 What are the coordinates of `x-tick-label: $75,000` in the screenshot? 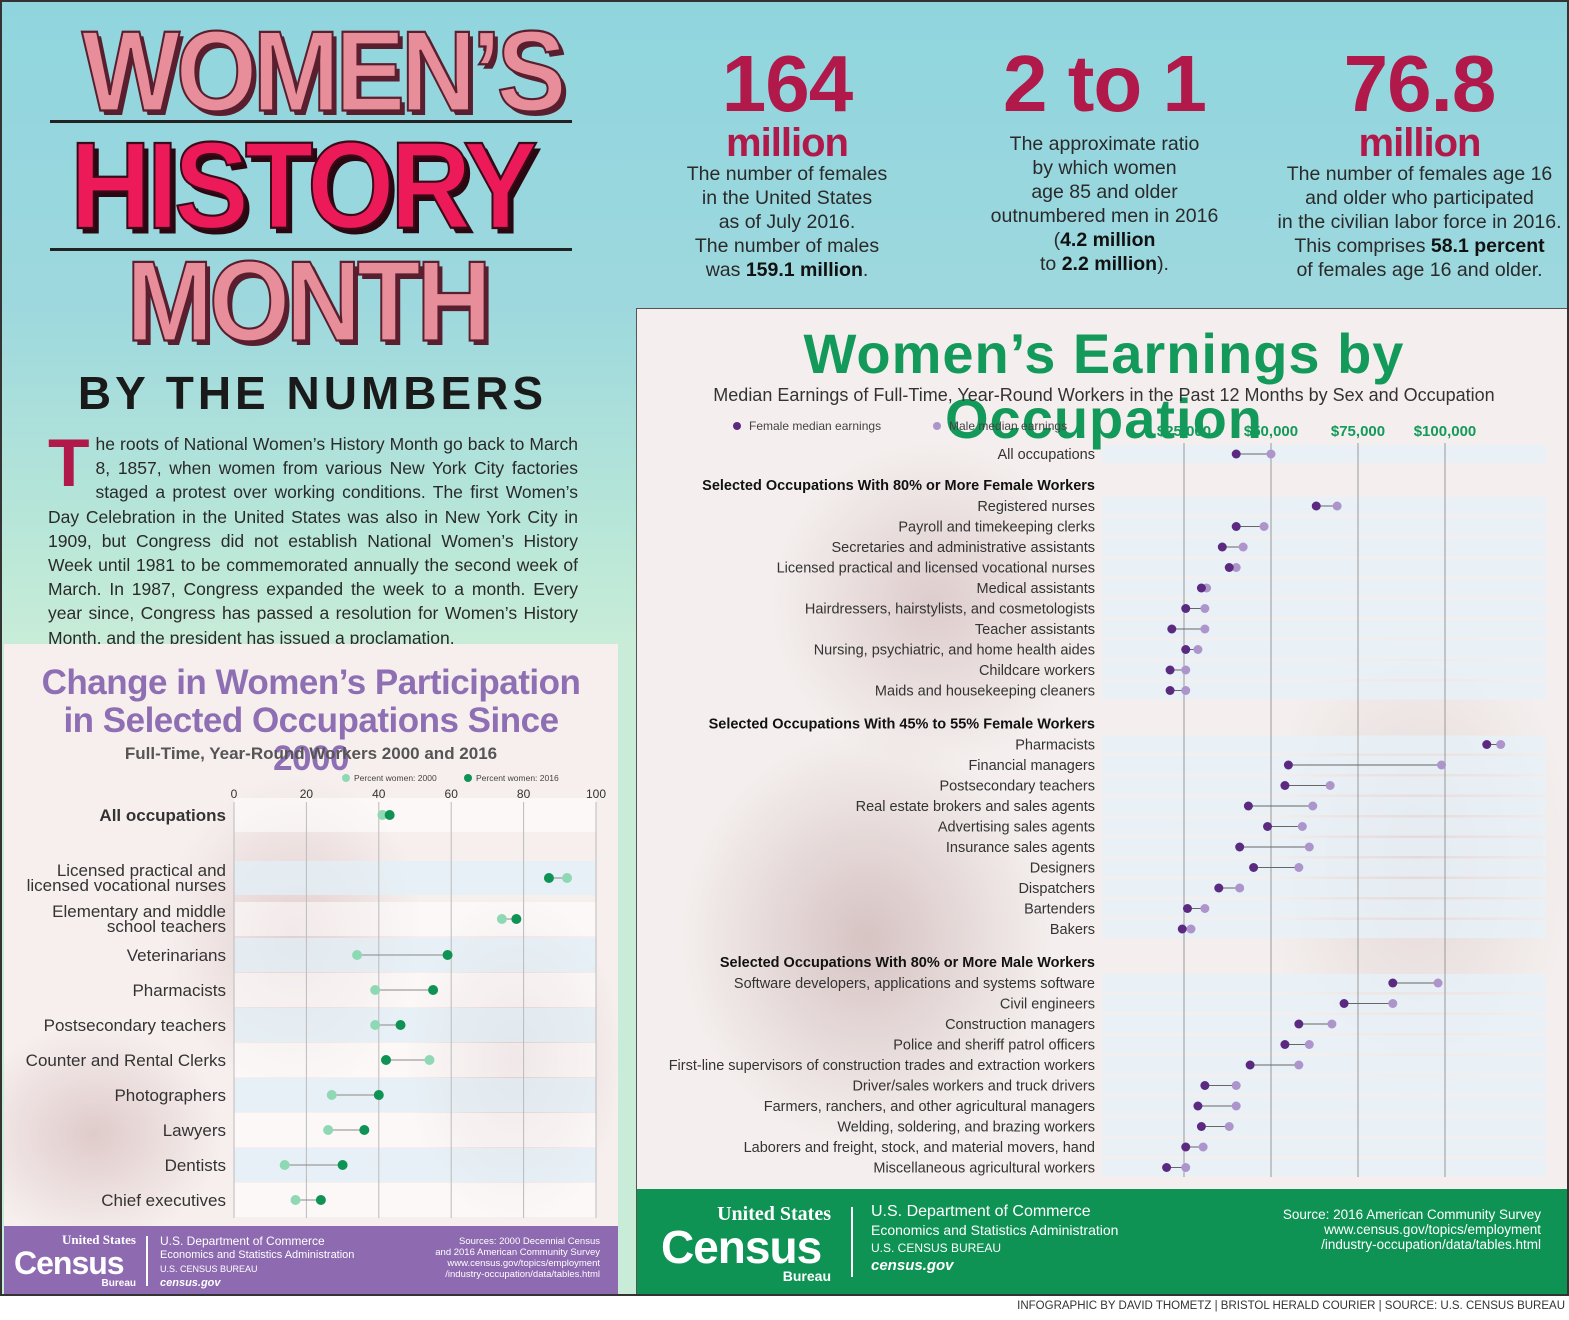 It's located at (1358, 431).